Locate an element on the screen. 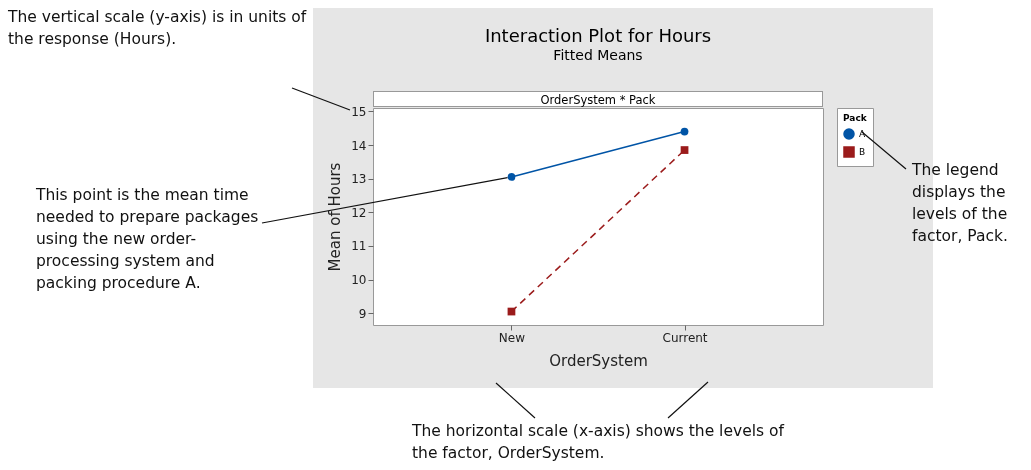  x-tick-label: Current is located at coordinates (685, 337).